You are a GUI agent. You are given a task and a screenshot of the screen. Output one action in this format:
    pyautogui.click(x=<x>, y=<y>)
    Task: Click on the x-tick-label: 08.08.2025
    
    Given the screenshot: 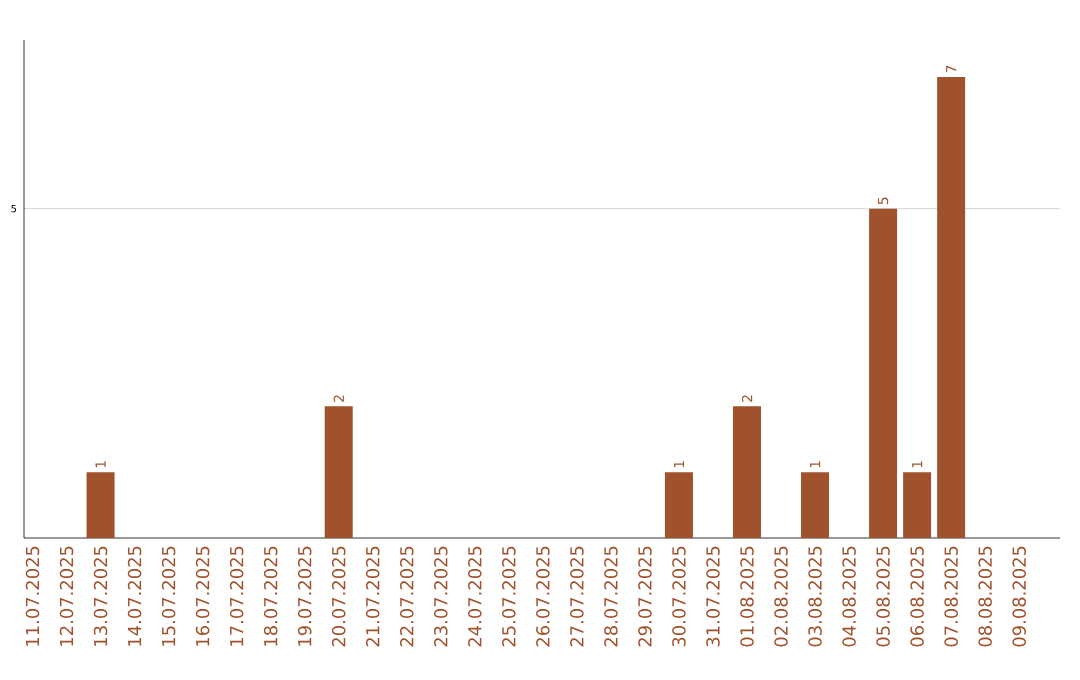 What is the action you would take?
    pyautogui.click(x=985, y=596)
    